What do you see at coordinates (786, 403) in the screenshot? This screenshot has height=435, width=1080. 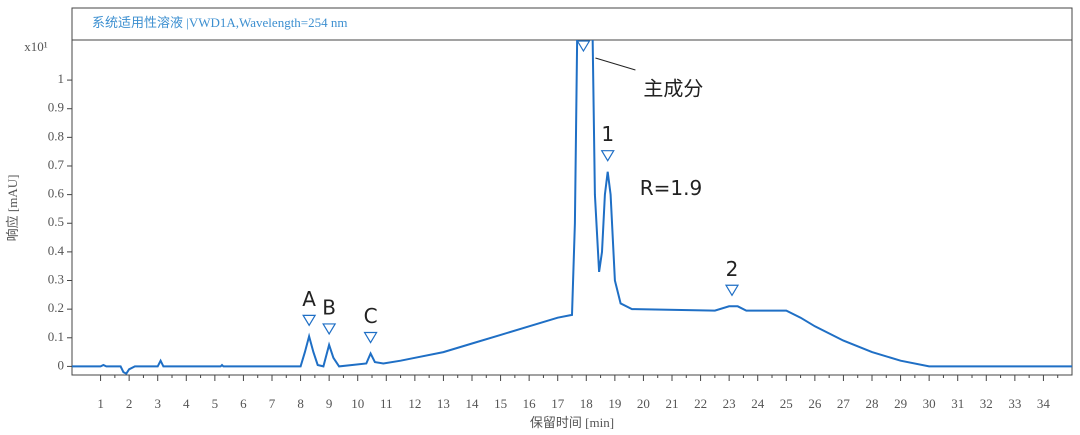 I see `x-tick-label: 25` at bounding box center [786, 403].